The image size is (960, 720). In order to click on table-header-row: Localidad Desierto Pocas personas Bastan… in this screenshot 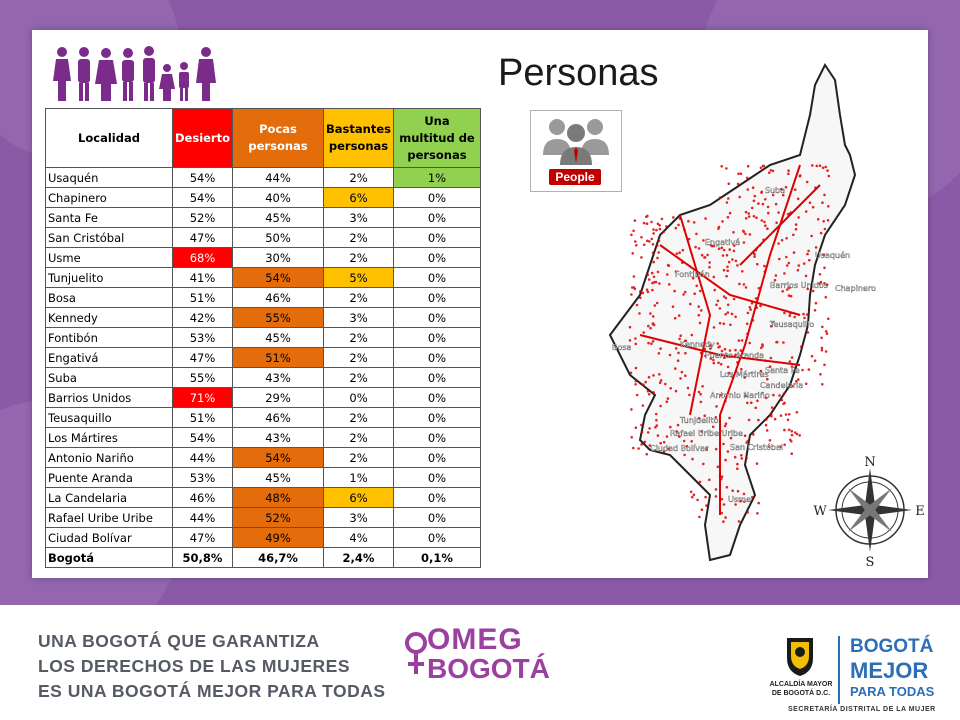, I will do `click(263, 138)`.